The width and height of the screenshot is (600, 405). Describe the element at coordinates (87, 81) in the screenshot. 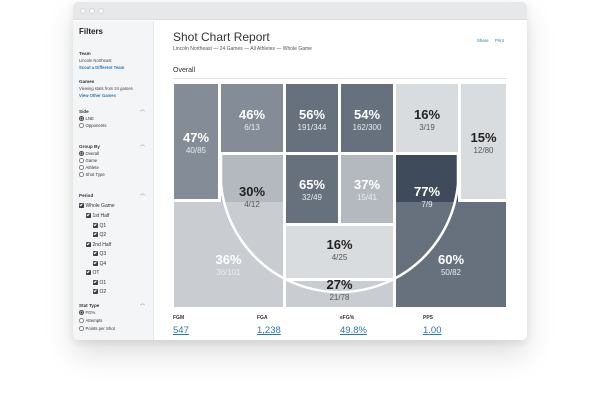

I see `games-label: Games` at that location.